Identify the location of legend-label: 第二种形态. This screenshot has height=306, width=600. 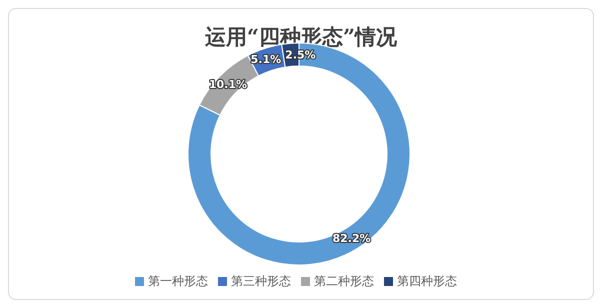
(344, 281).